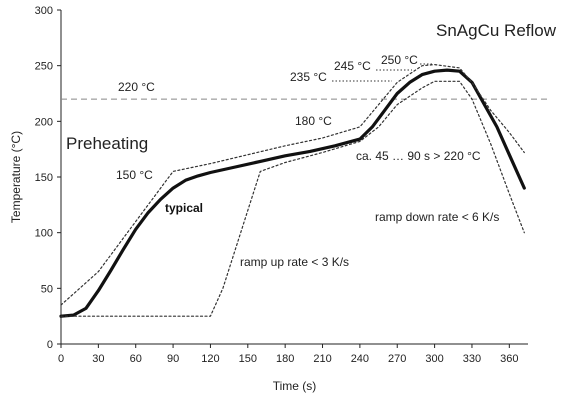 This screenshot has height=398, width=570. I want to click on y-tick-label: 300, so click(44, 11).